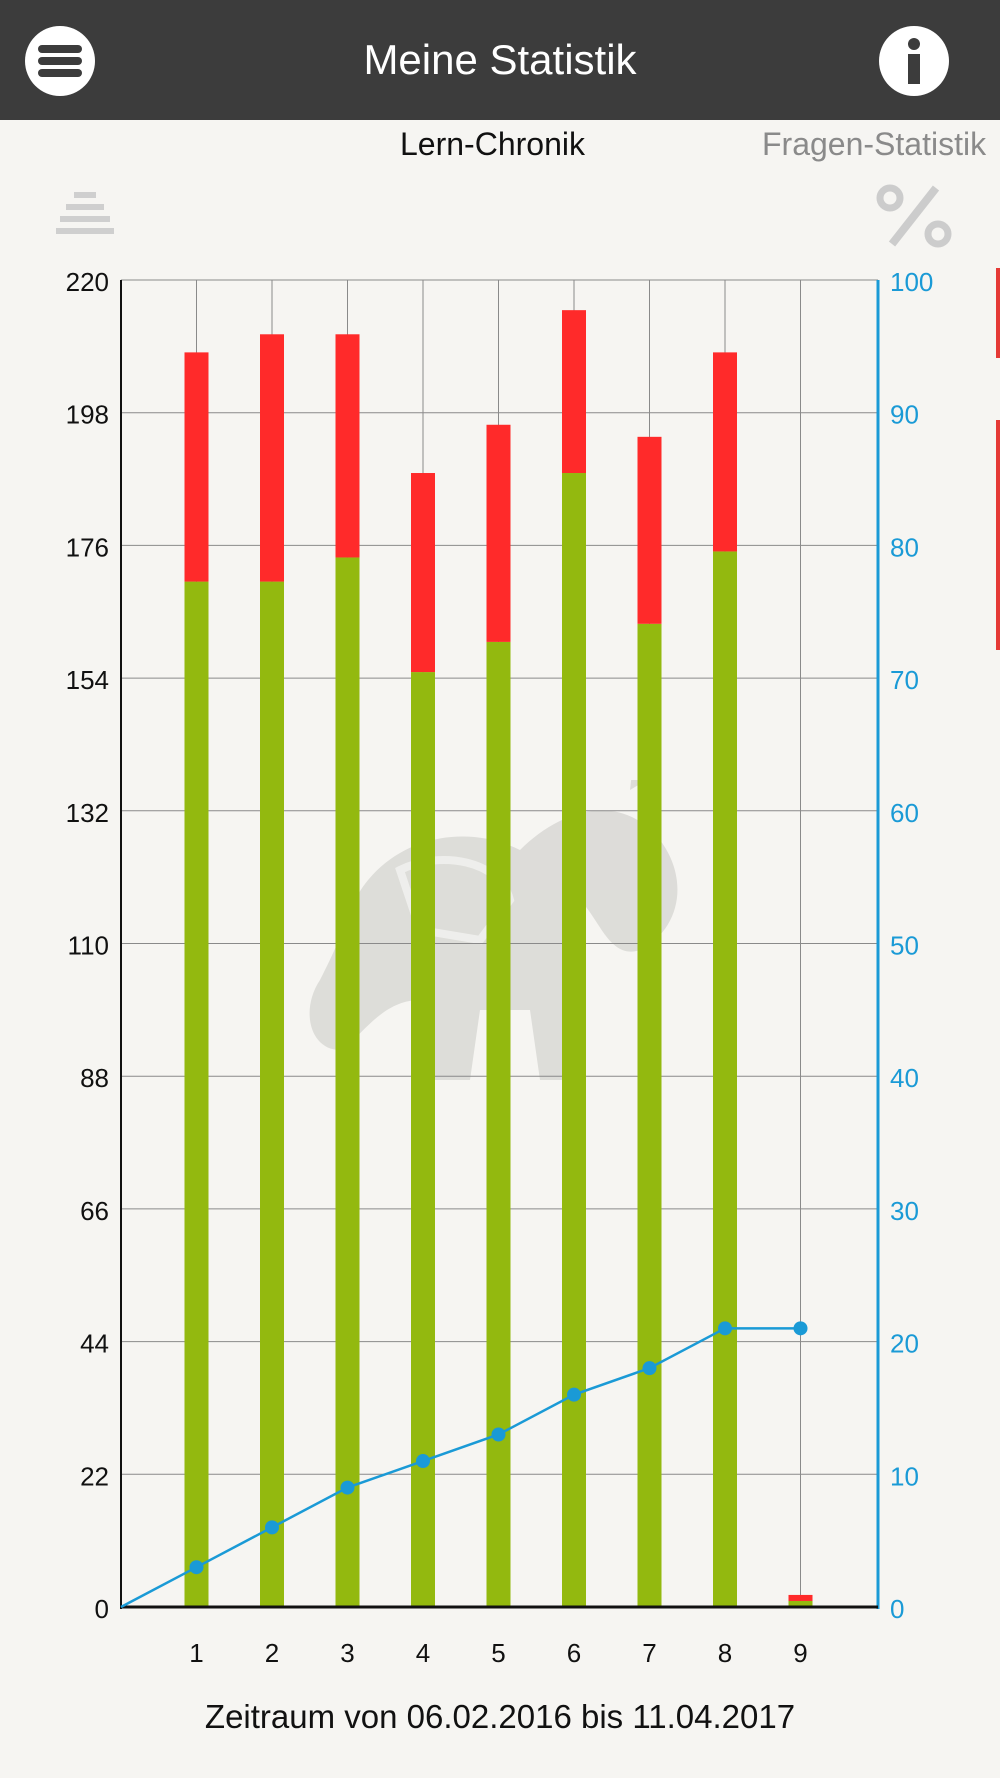  Describe the element at coordinates (904, 1211) in the screenshot. I see `y-right-tick-label: 30` at that location.